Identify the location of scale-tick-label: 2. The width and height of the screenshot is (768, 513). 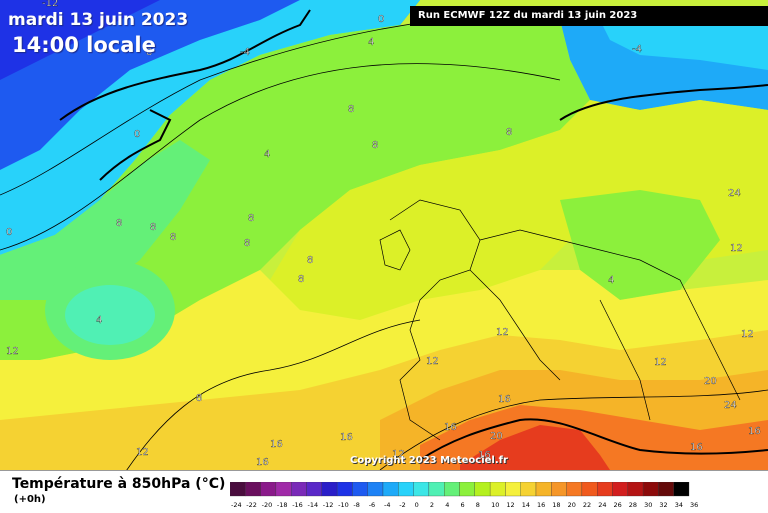
(432, 505).